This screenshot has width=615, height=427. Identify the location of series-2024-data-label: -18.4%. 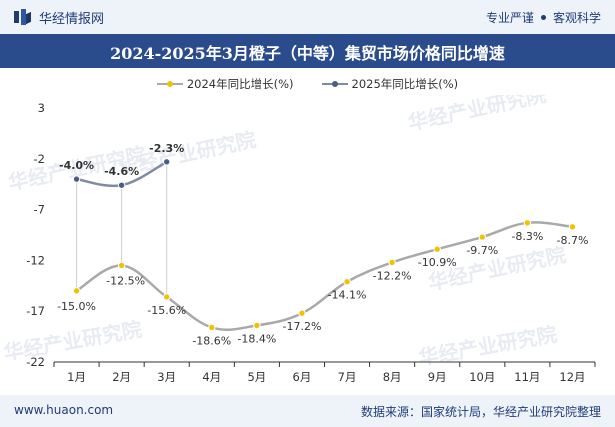
(256, 338).